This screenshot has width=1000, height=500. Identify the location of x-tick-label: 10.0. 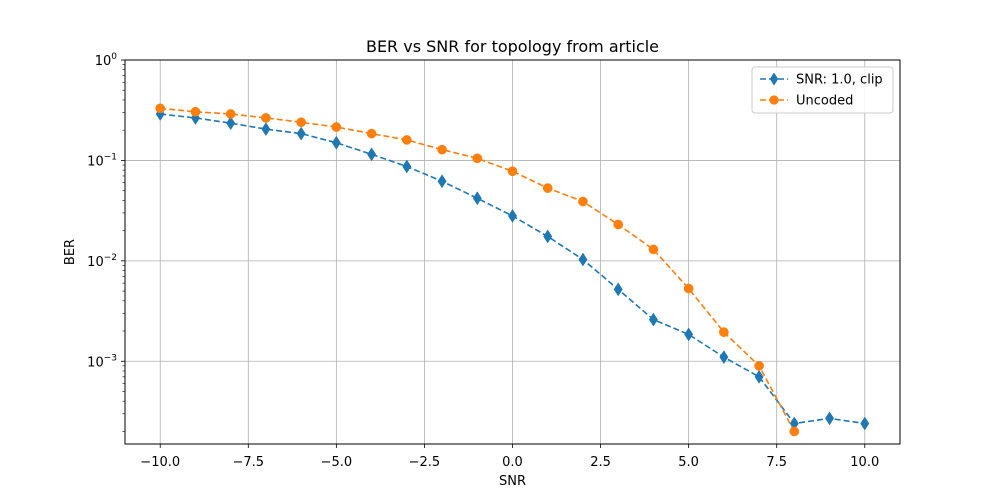
(864, 462).